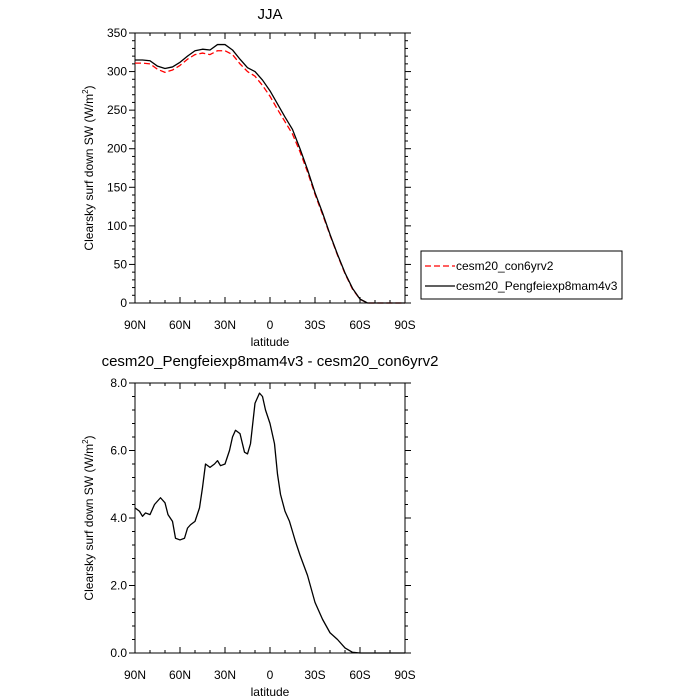 The height and width of the screenshot is (700, 700). I want to click on y-tick-label: 4.0, so click(118, 518).